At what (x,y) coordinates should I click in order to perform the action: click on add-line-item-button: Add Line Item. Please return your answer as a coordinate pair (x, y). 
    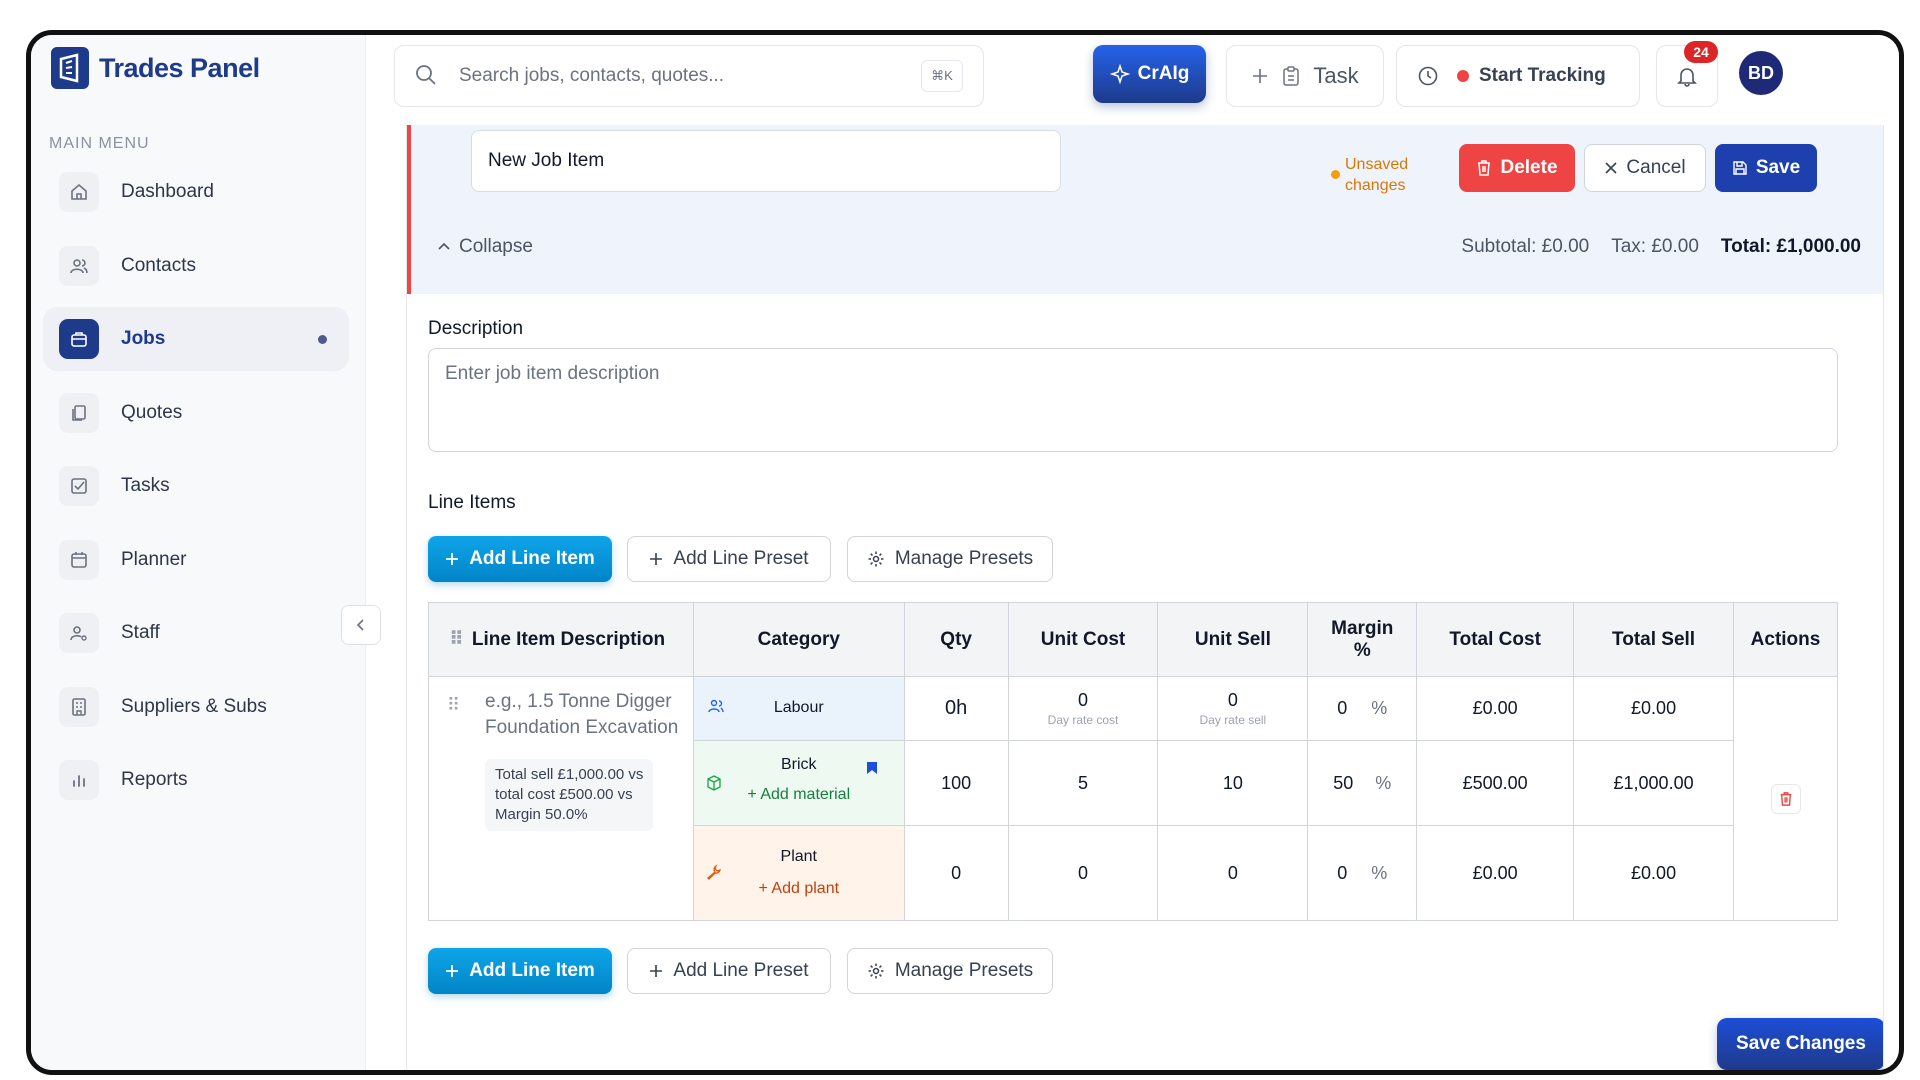
    Looking at the image, I should click on (520, 559).